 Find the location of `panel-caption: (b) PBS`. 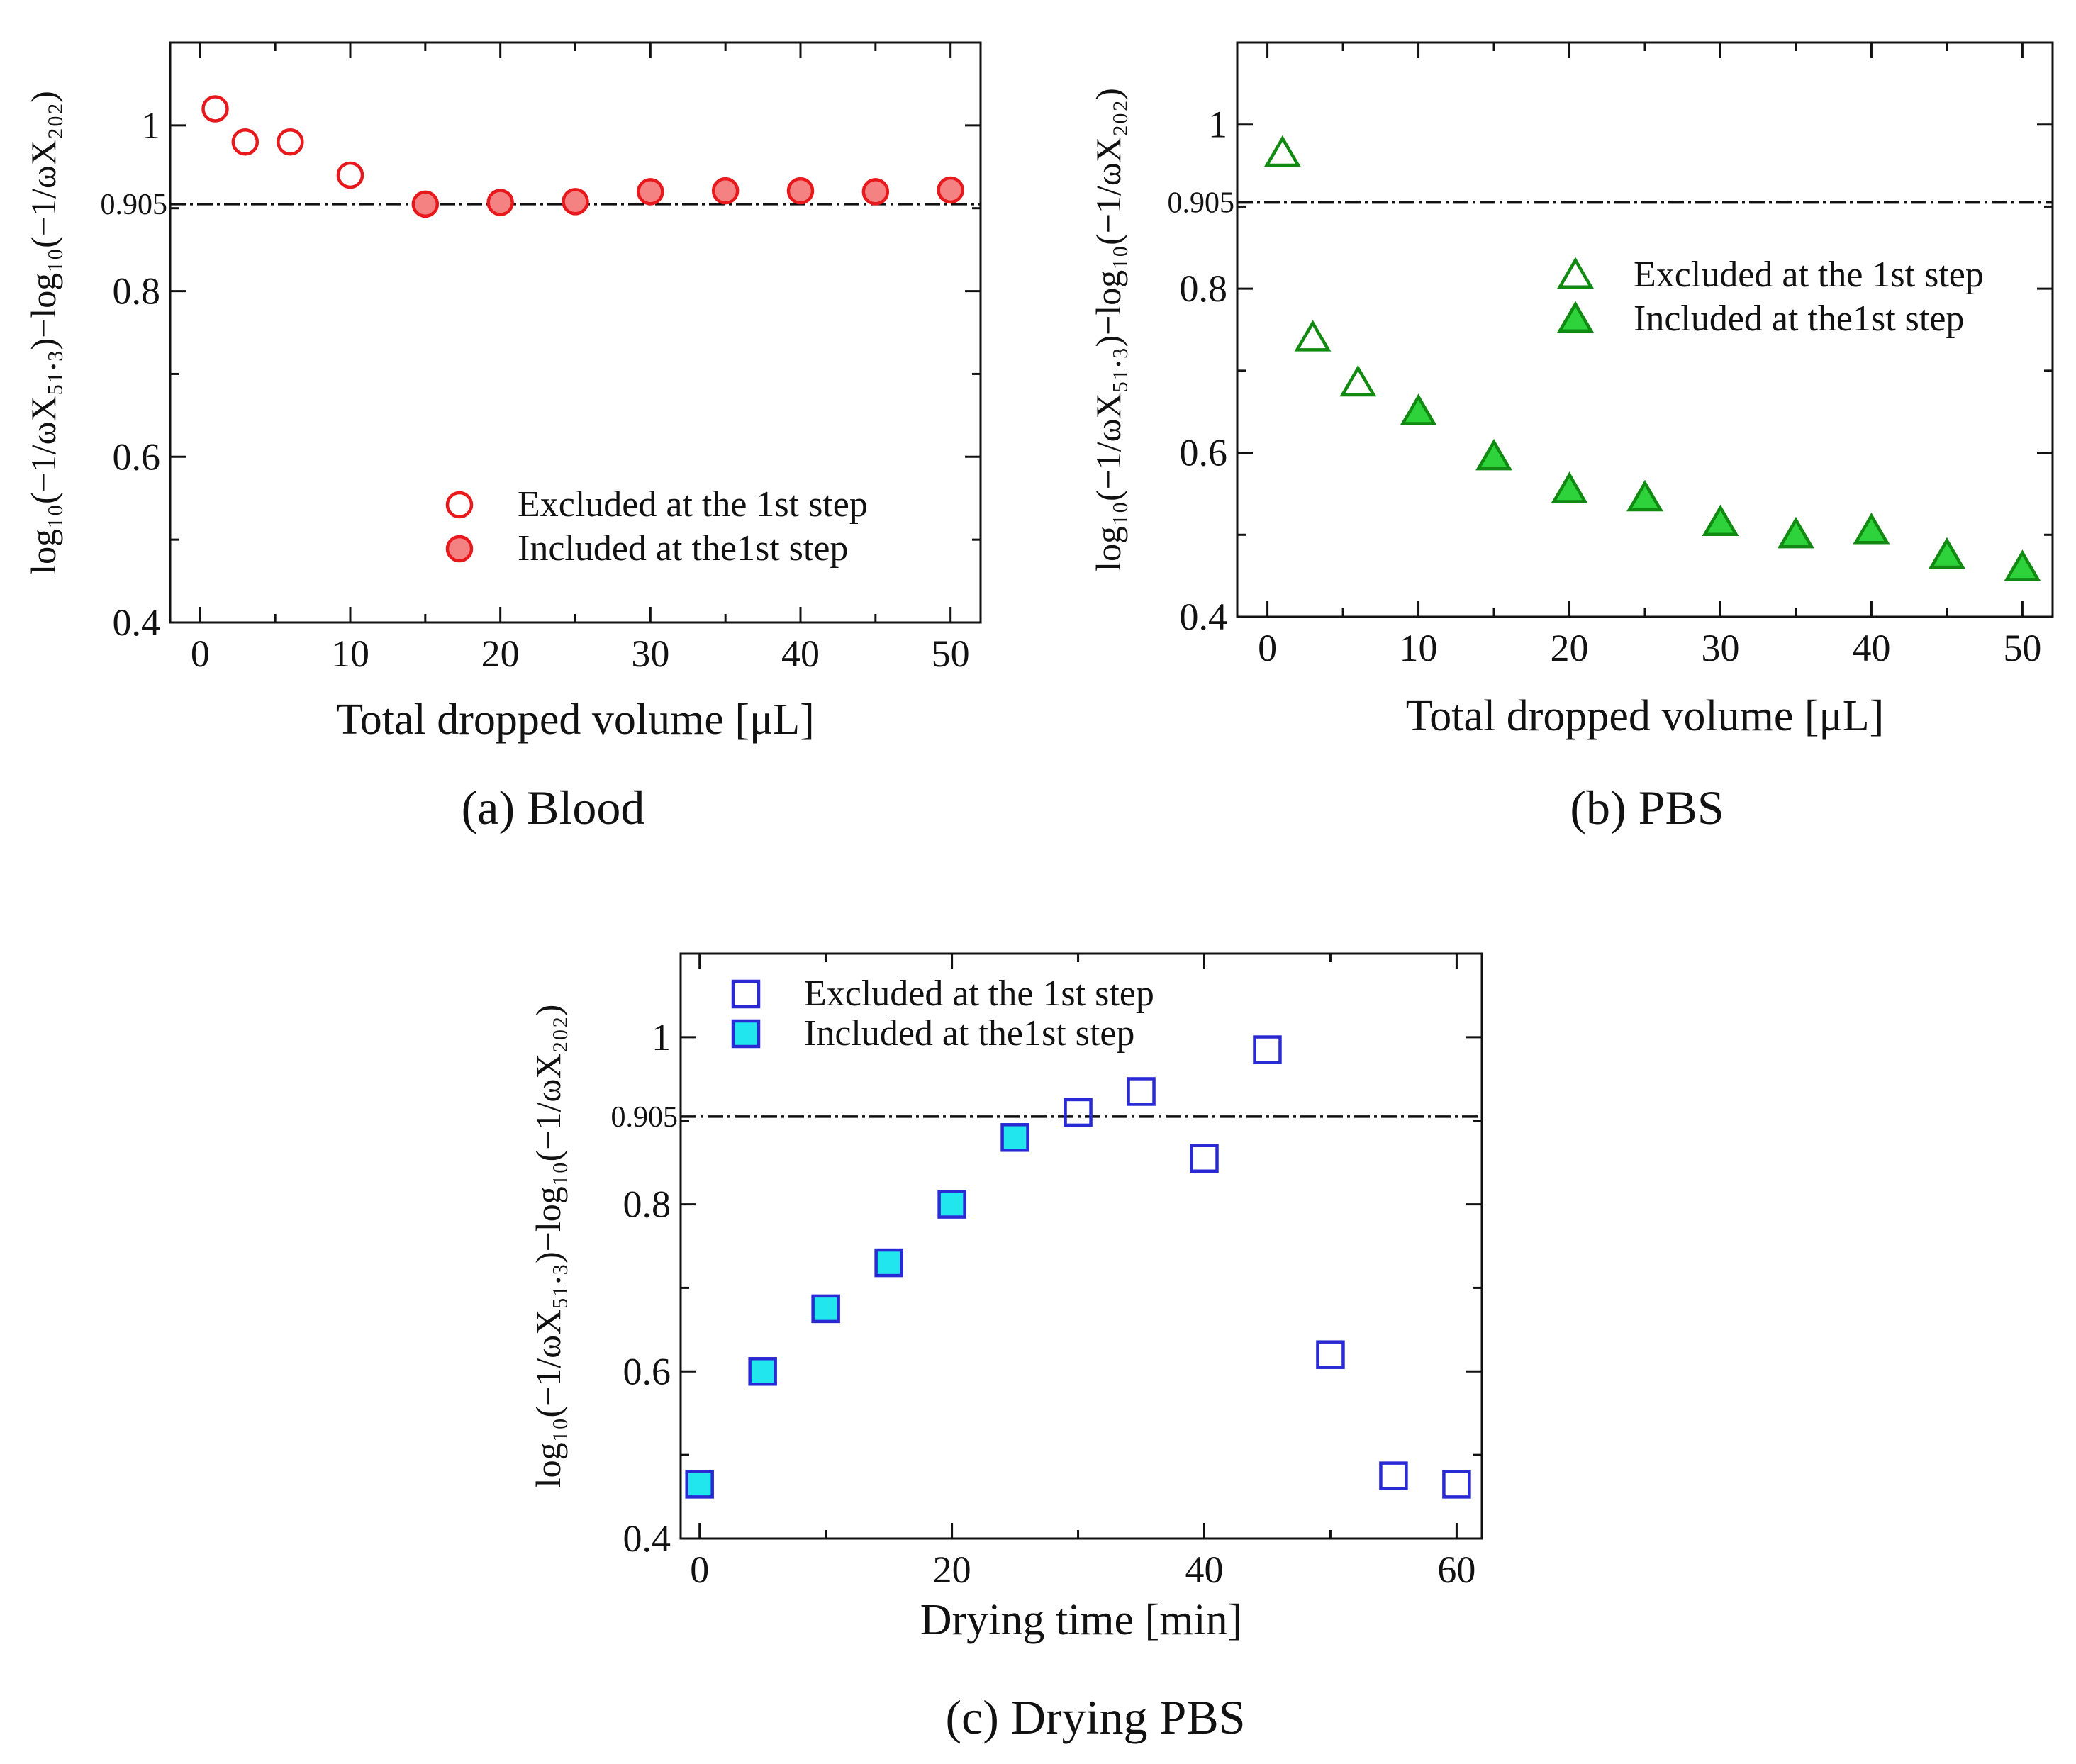

panel-caption: (b) PBS is located at coordinates (1647, 807).